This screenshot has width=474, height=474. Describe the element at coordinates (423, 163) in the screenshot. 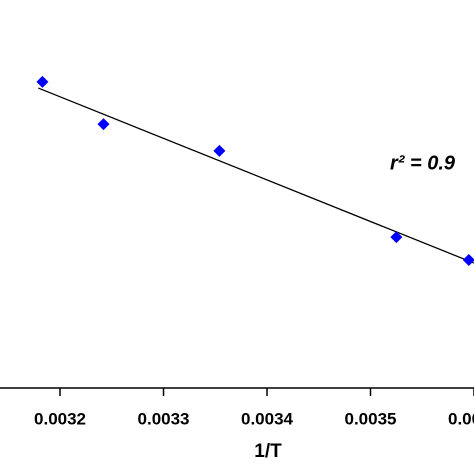

I see `annotation: r² = 0.9` at that location.